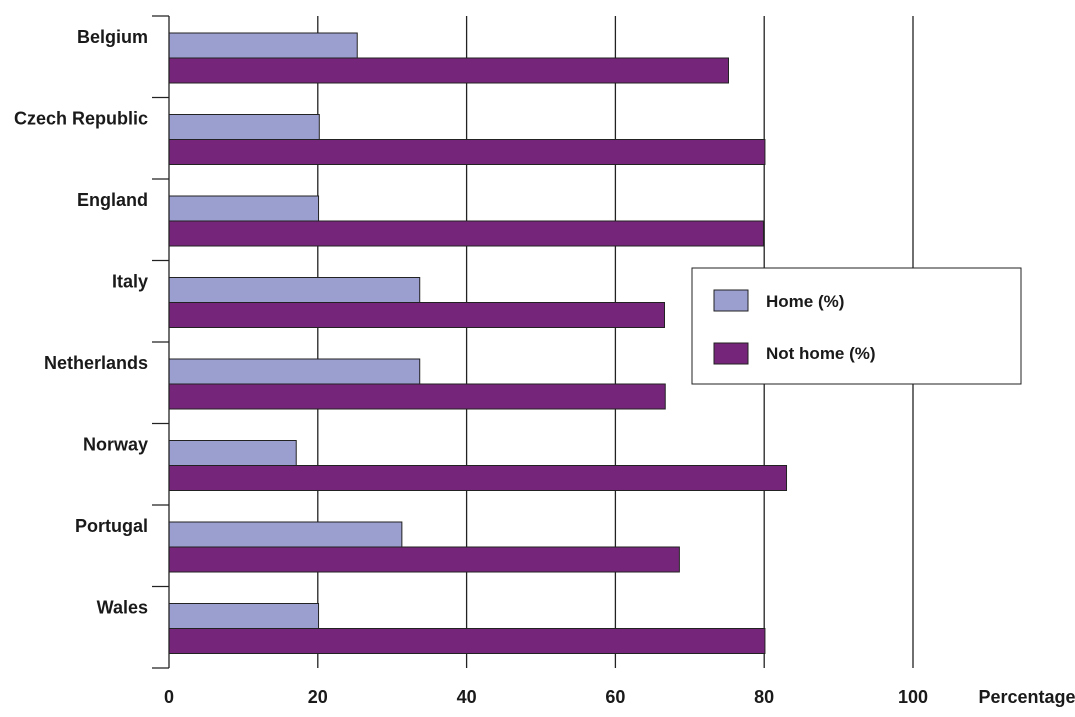  I want to click on legend-label-home: Home (%), so click(805, 301).